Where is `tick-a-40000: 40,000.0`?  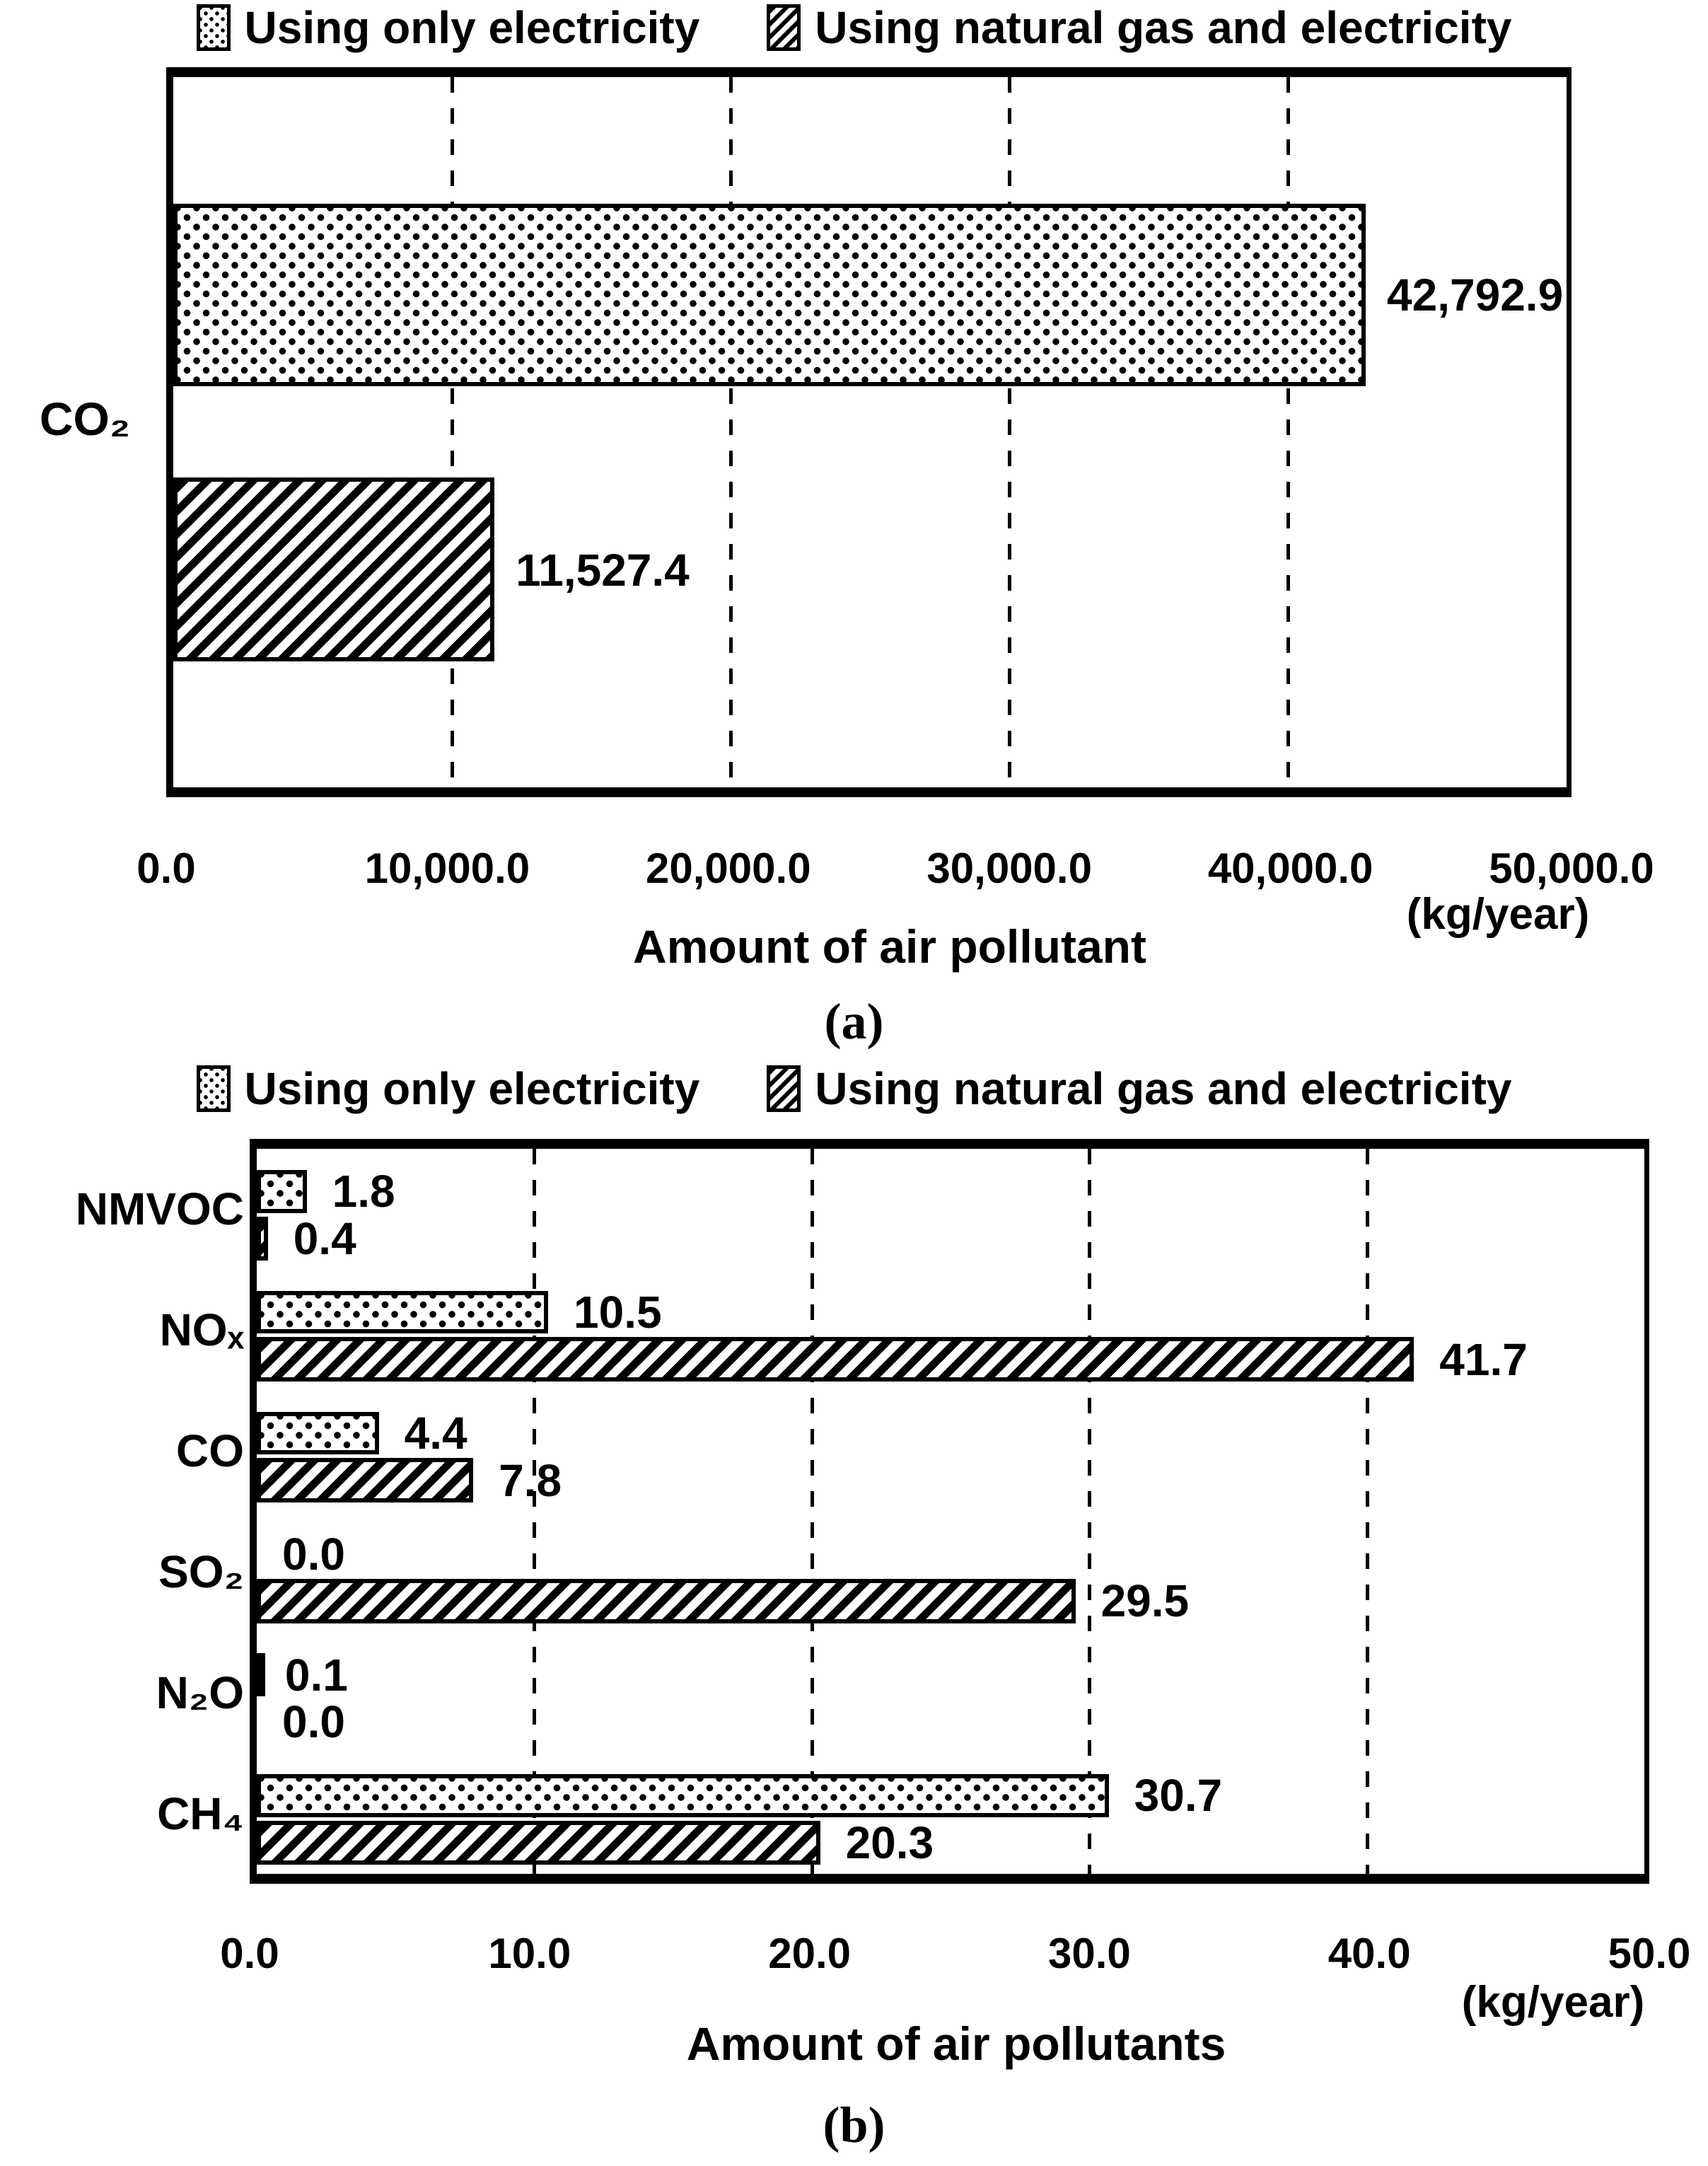 tick-a-40000: 40,000.0 is located at coordinates (1290, 869).